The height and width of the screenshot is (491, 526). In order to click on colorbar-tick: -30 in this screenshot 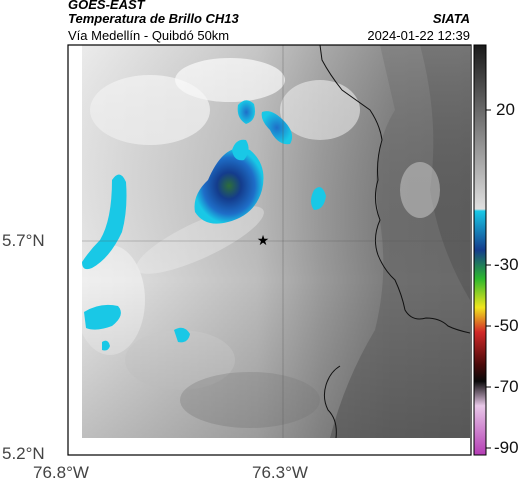, I will do `click(506, 264)`.